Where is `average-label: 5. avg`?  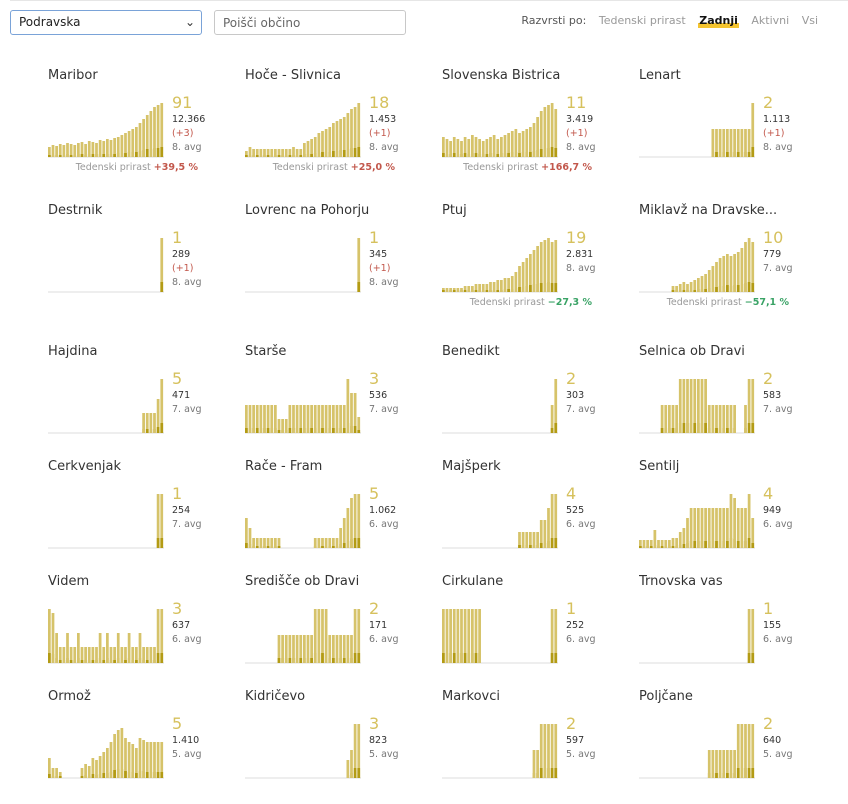 average-label: 5. avg is located at coordinates (581, 754).